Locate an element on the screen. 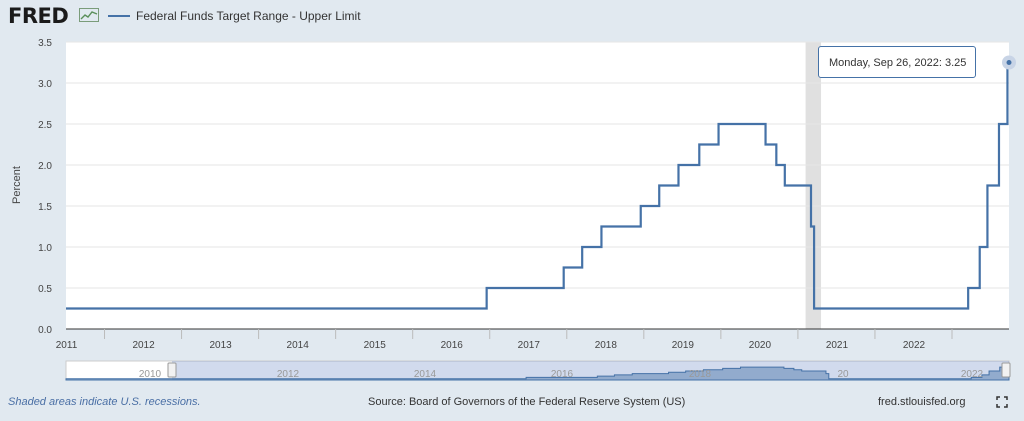 This screenshot has width=1024, height=421. x-tick-label: 2022 is located at coordinates (914, 345).